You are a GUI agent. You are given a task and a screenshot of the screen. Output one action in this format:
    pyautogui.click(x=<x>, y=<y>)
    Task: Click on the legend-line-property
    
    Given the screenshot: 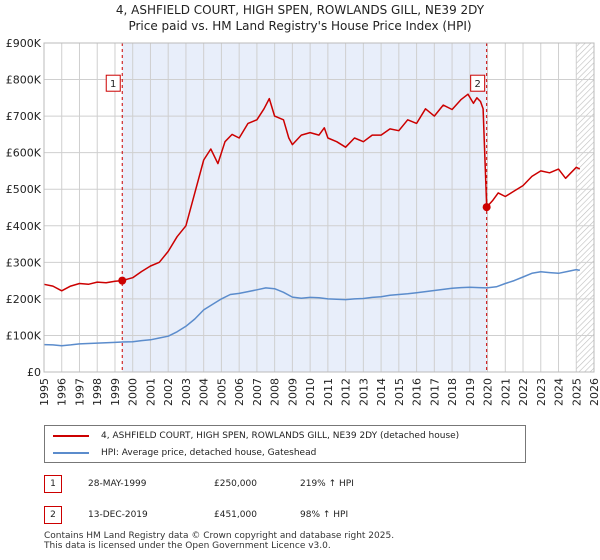 What is the action you would take?
    pyautogui.click(x=71, y=436)
    